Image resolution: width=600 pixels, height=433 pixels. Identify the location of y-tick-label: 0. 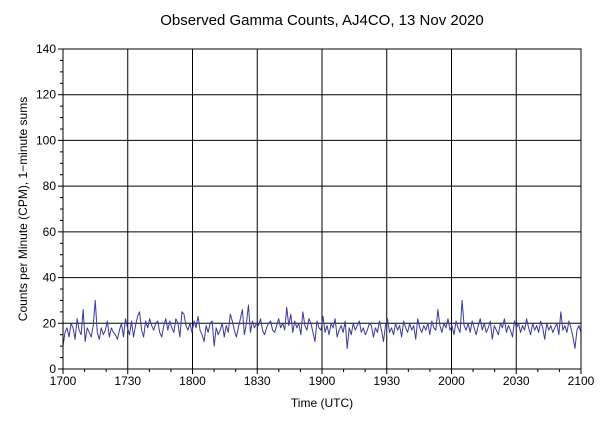
(52, 369).